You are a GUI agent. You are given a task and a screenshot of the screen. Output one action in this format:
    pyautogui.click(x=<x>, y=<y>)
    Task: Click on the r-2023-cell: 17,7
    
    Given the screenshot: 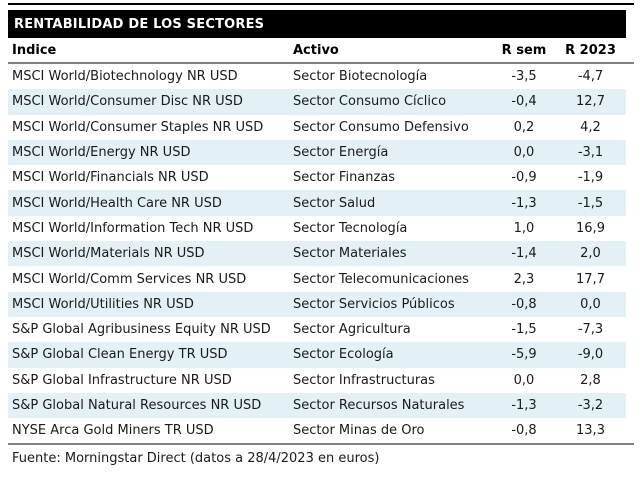 What is the action you would take?
    pyautogui.click(x=590, y=279)
    